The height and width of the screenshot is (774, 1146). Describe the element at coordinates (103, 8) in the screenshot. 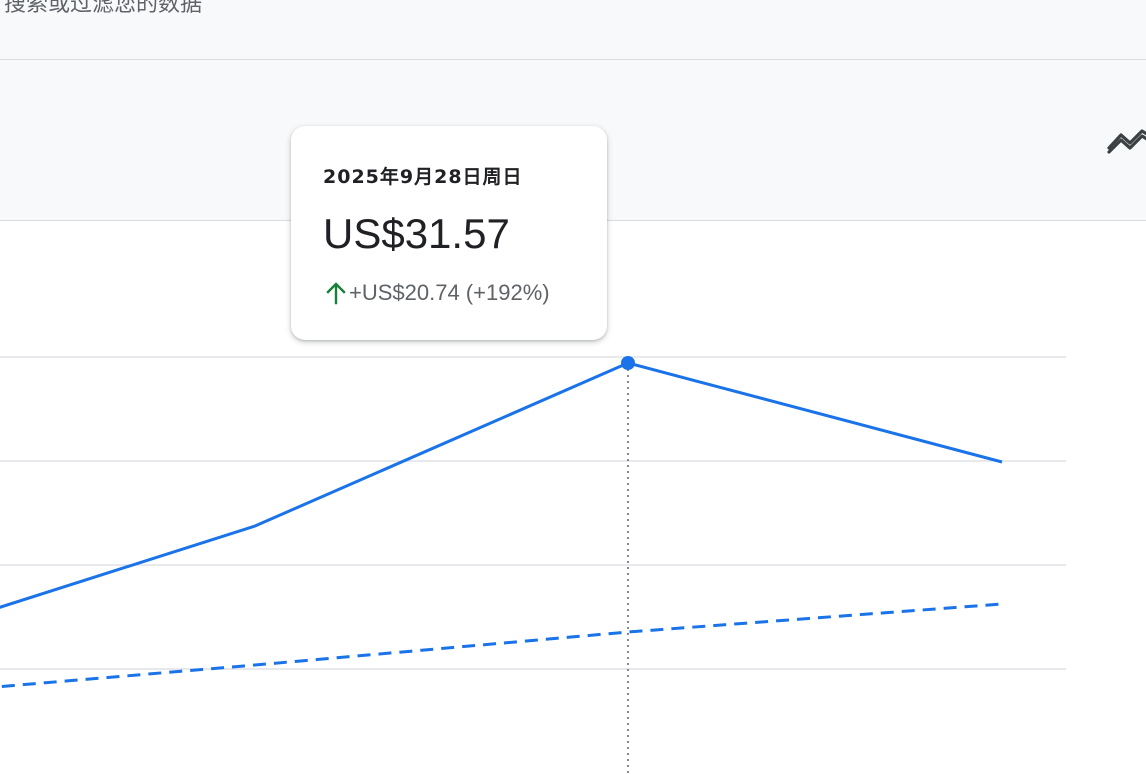

I see `search-hint-text: 搜索或过滤您的数据` at that location.